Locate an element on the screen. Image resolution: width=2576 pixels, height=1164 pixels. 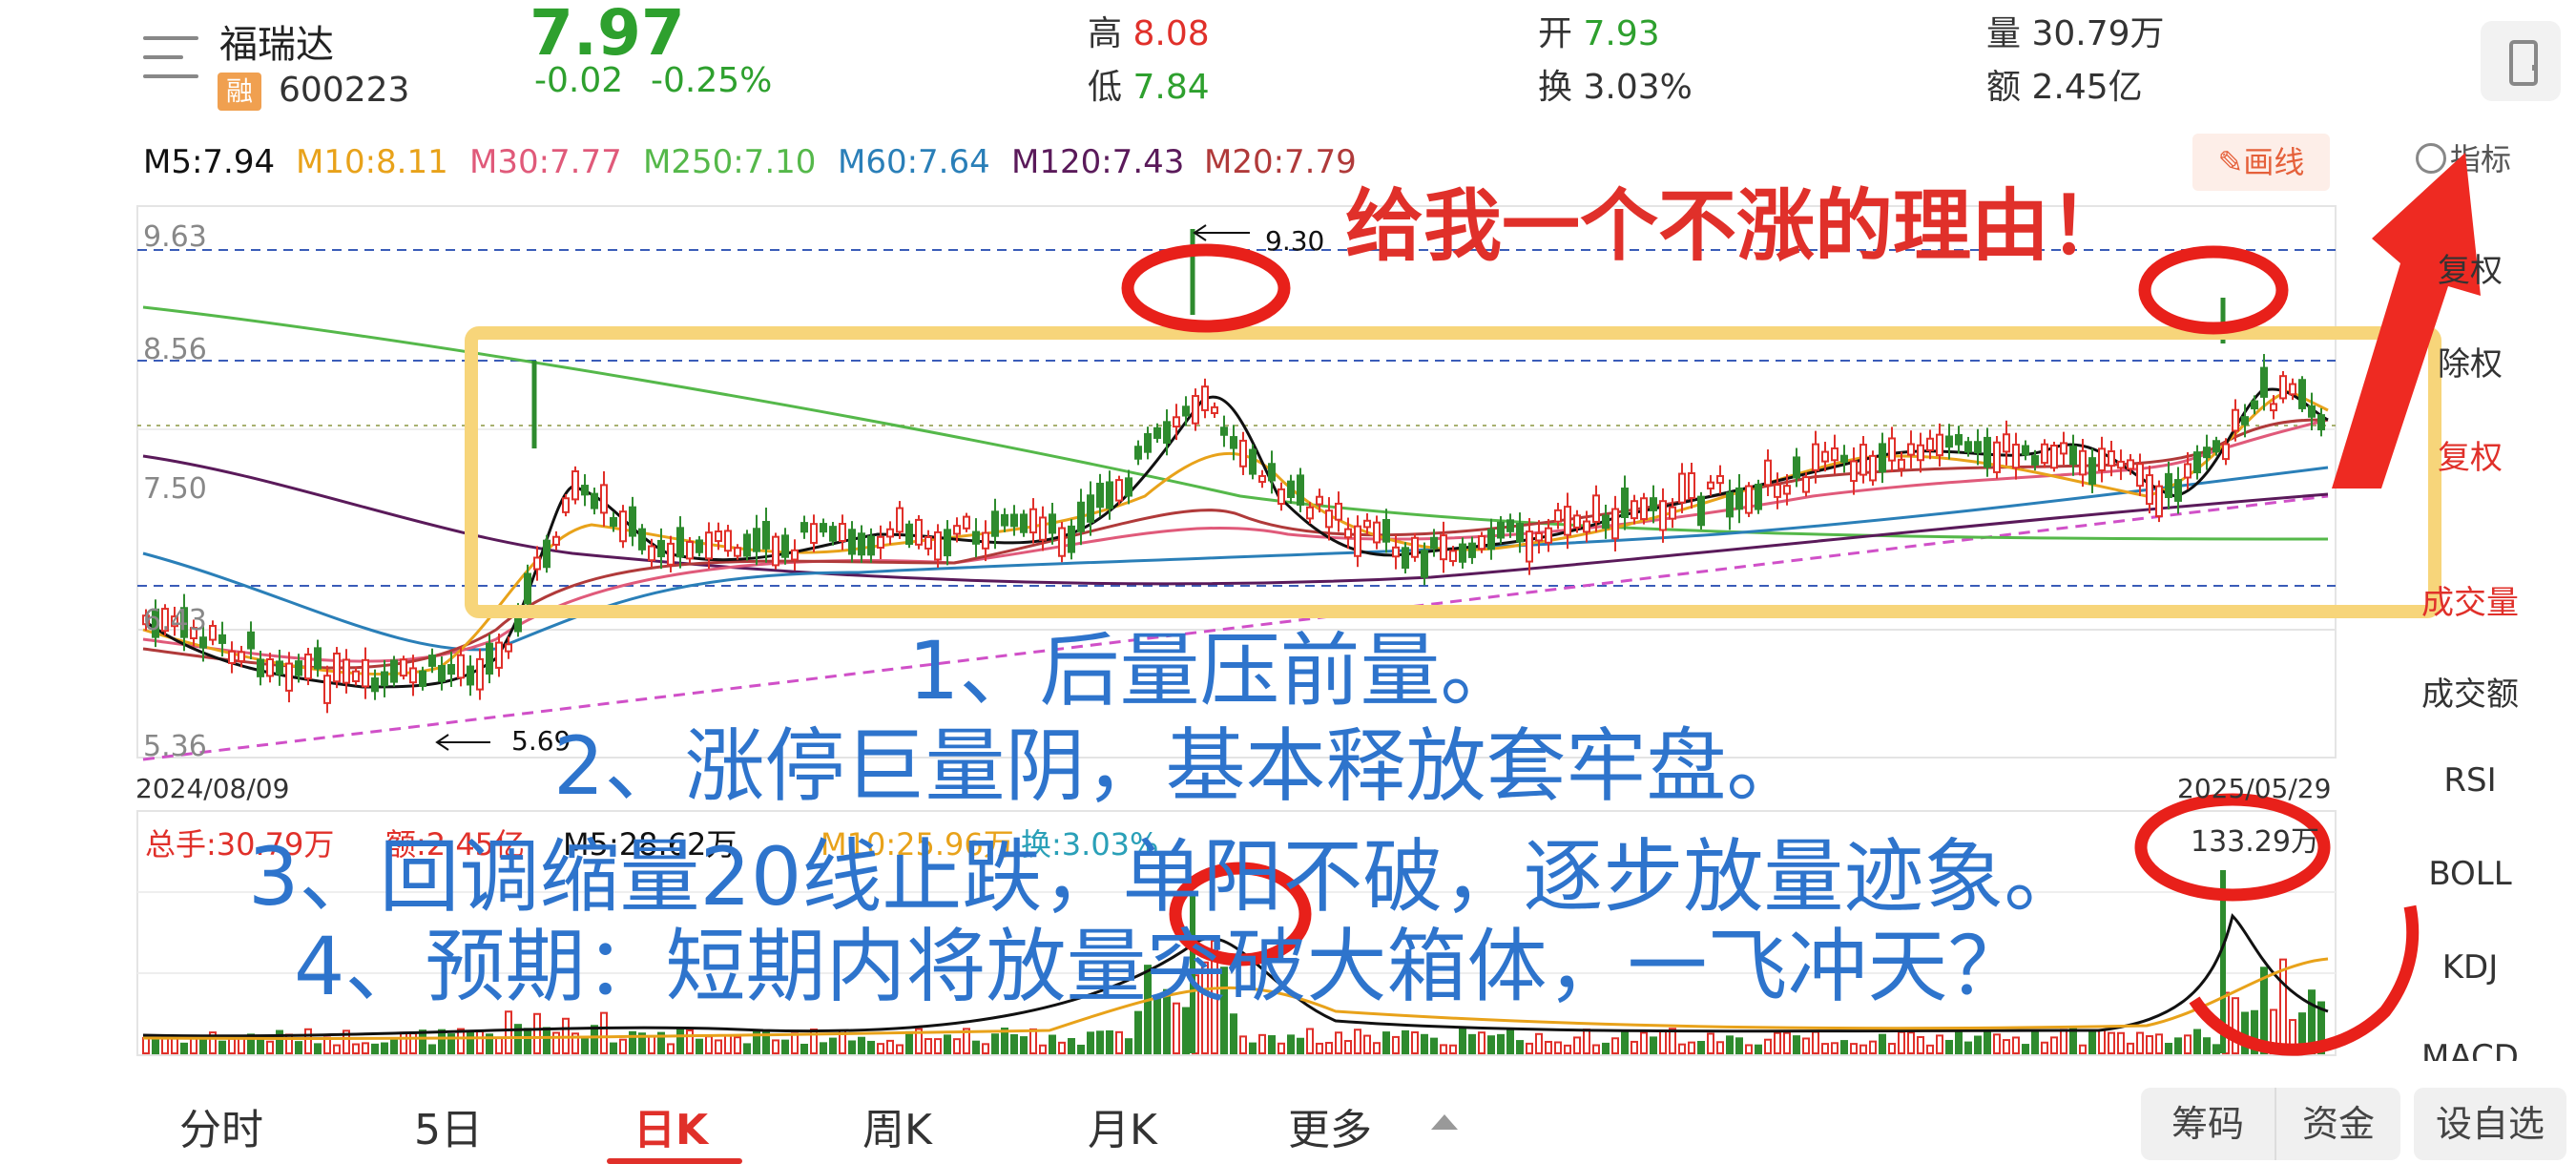
tab-monthly-k: 月K is located at coordinates (1122, 1130).